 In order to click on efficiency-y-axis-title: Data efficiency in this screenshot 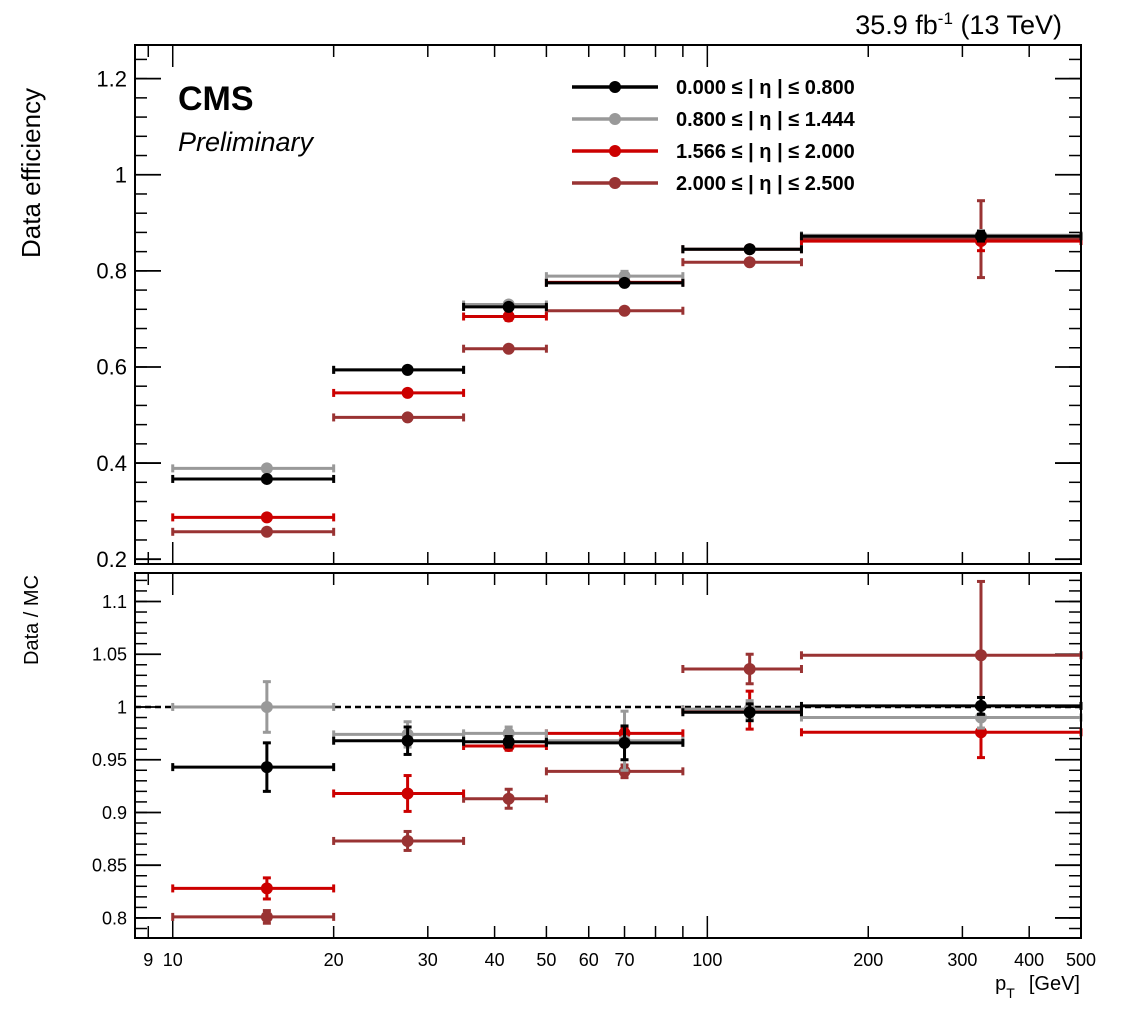, I will do `click(31, 173)`.